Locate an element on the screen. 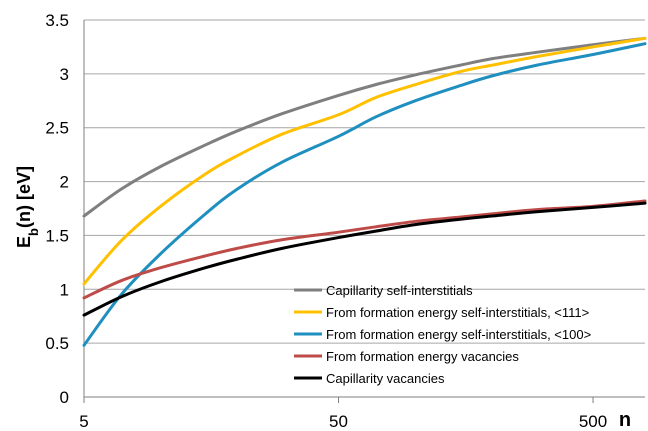 This screenshot has width=648, height=431. y-tick-label: 2.5 is located at coordinates (57, 128).